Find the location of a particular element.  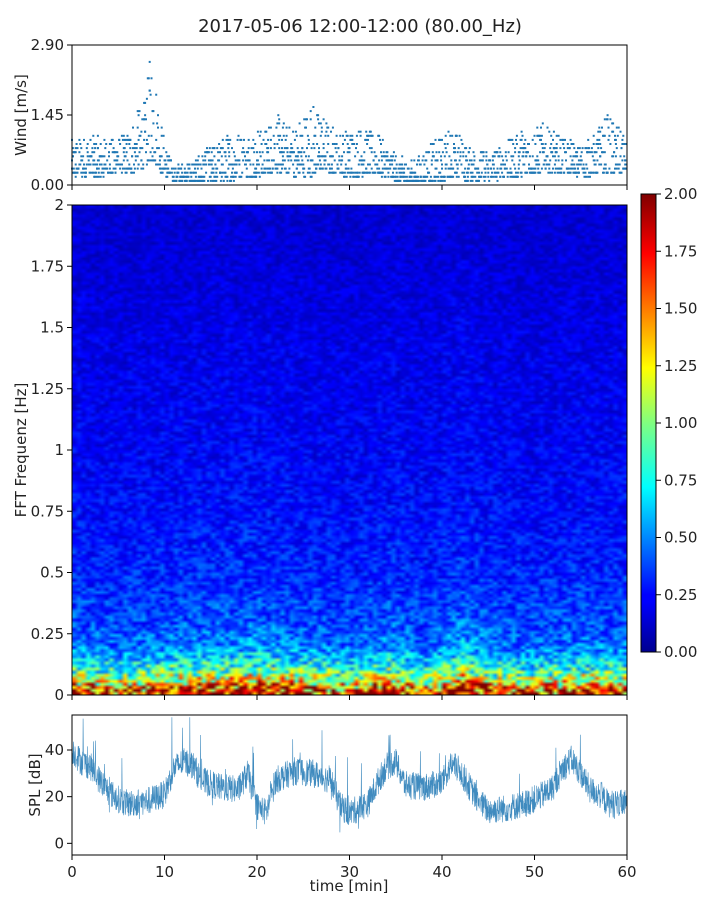

spl-y-ticks: 0 20 40 is located at coordinates (58, 796).